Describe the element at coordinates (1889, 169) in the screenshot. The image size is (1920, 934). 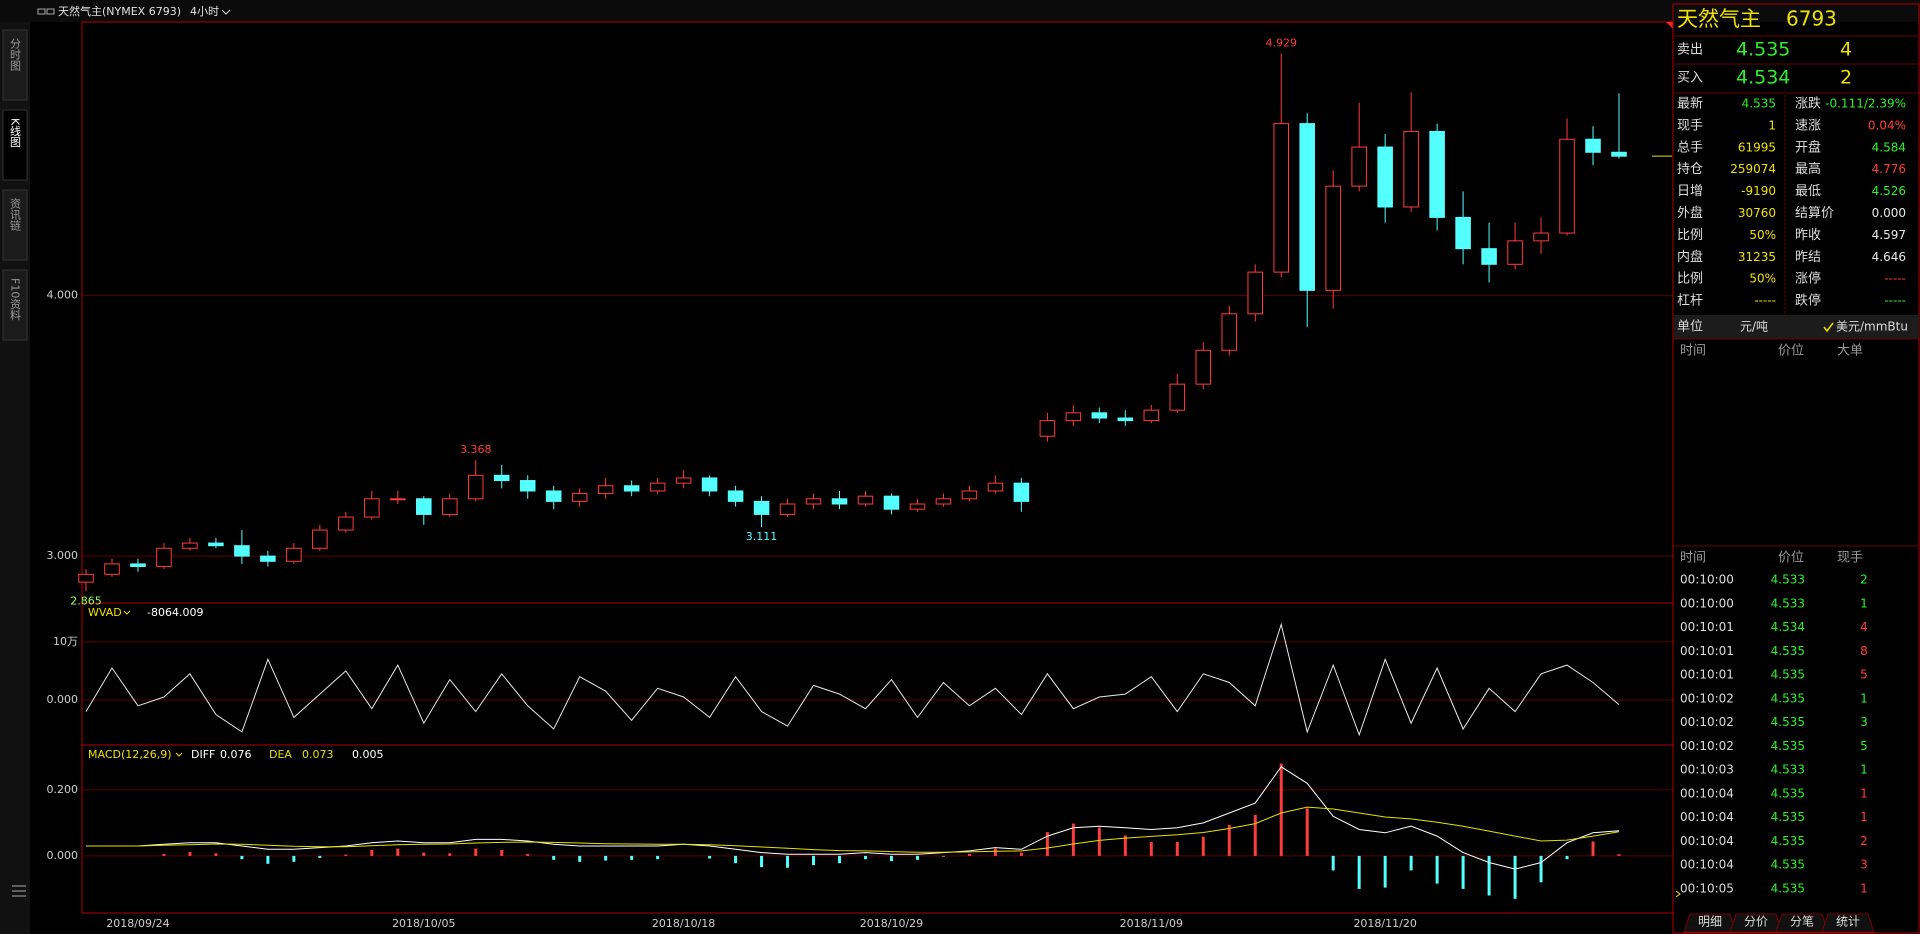
I see `stat-value: 4.776` at that location.